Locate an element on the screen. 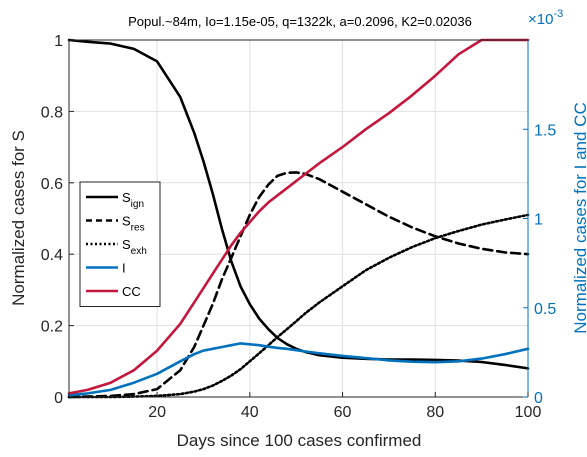 This screenshot has height=457, width=587. y-right-tick-label: 0 is located at coordinates (538, 398).